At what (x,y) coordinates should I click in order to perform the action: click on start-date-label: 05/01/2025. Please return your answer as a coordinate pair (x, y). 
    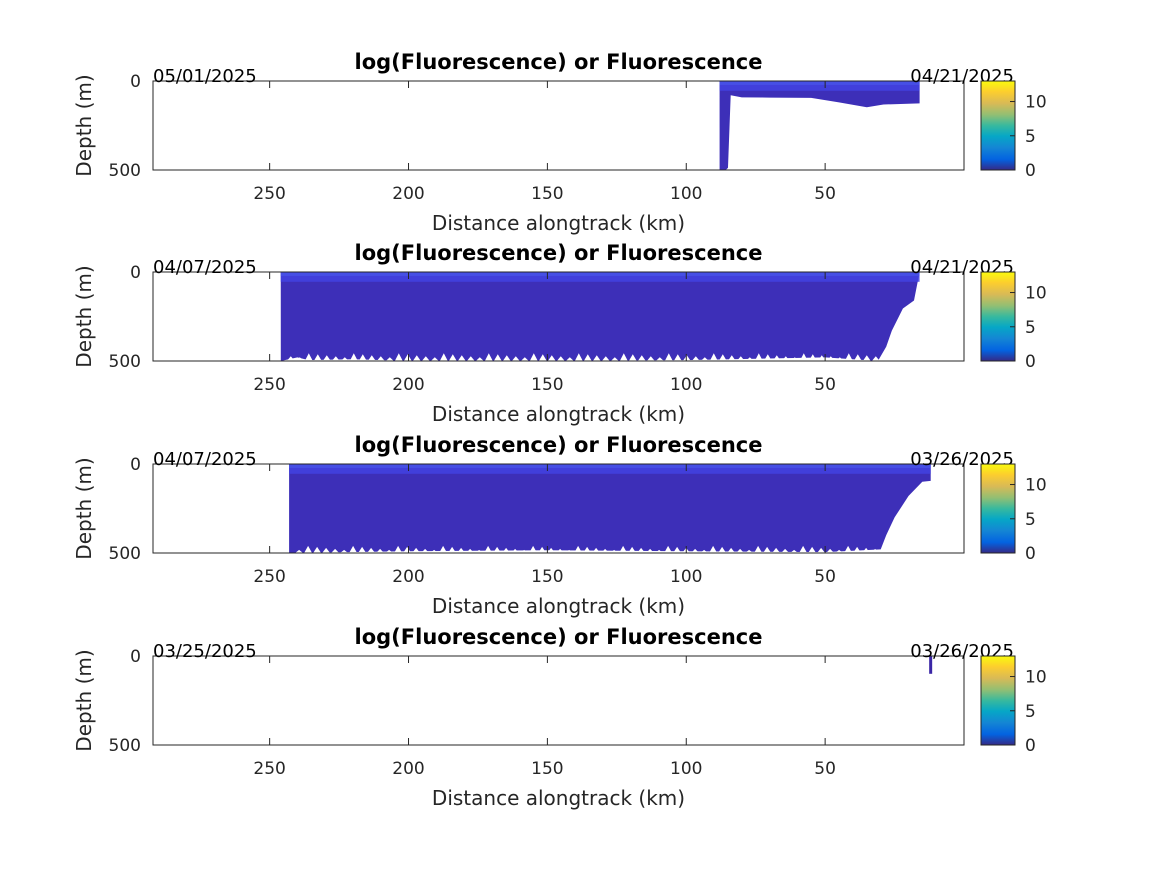
    Looking at the image, I should click on (205, 76).